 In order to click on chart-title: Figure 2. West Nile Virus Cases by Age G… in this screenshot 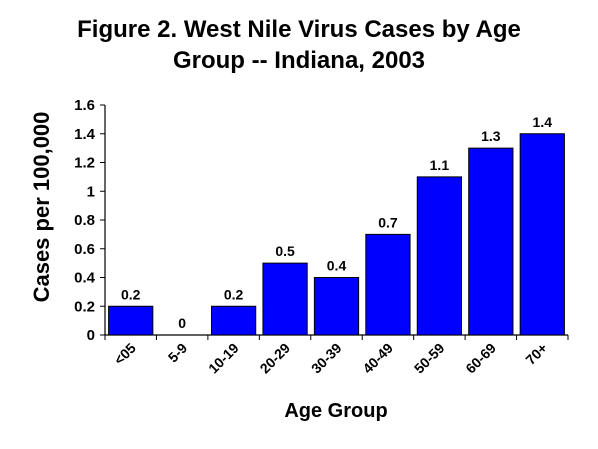, I will do `click(299, 45)`.